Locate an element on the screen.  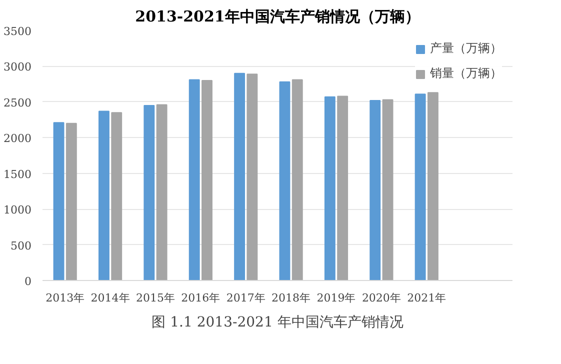
x-tick-label: 2018年 is located at coordinates (291, 298).